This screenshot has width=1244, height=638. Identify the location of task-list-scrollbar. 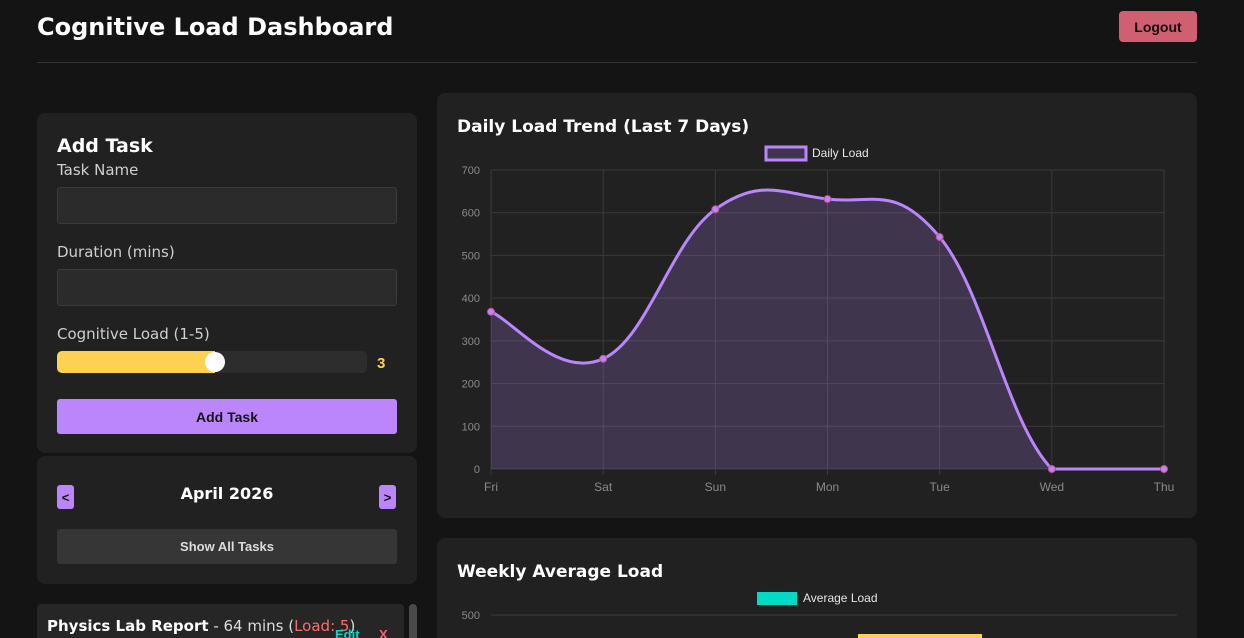
(413, 621).